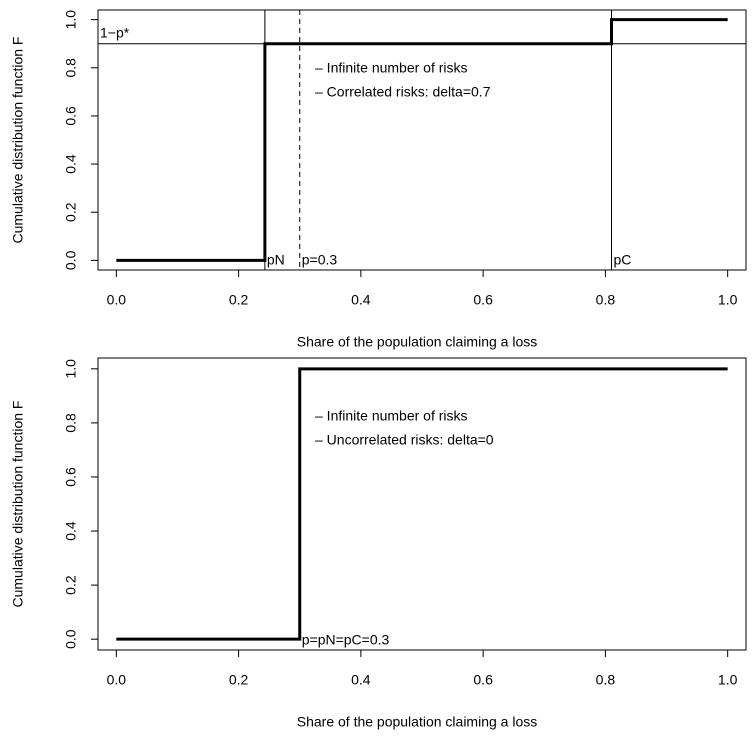 This screenshot has width=753, height=736. I want to click on reference-label: 1−p*, so click(115, 32).